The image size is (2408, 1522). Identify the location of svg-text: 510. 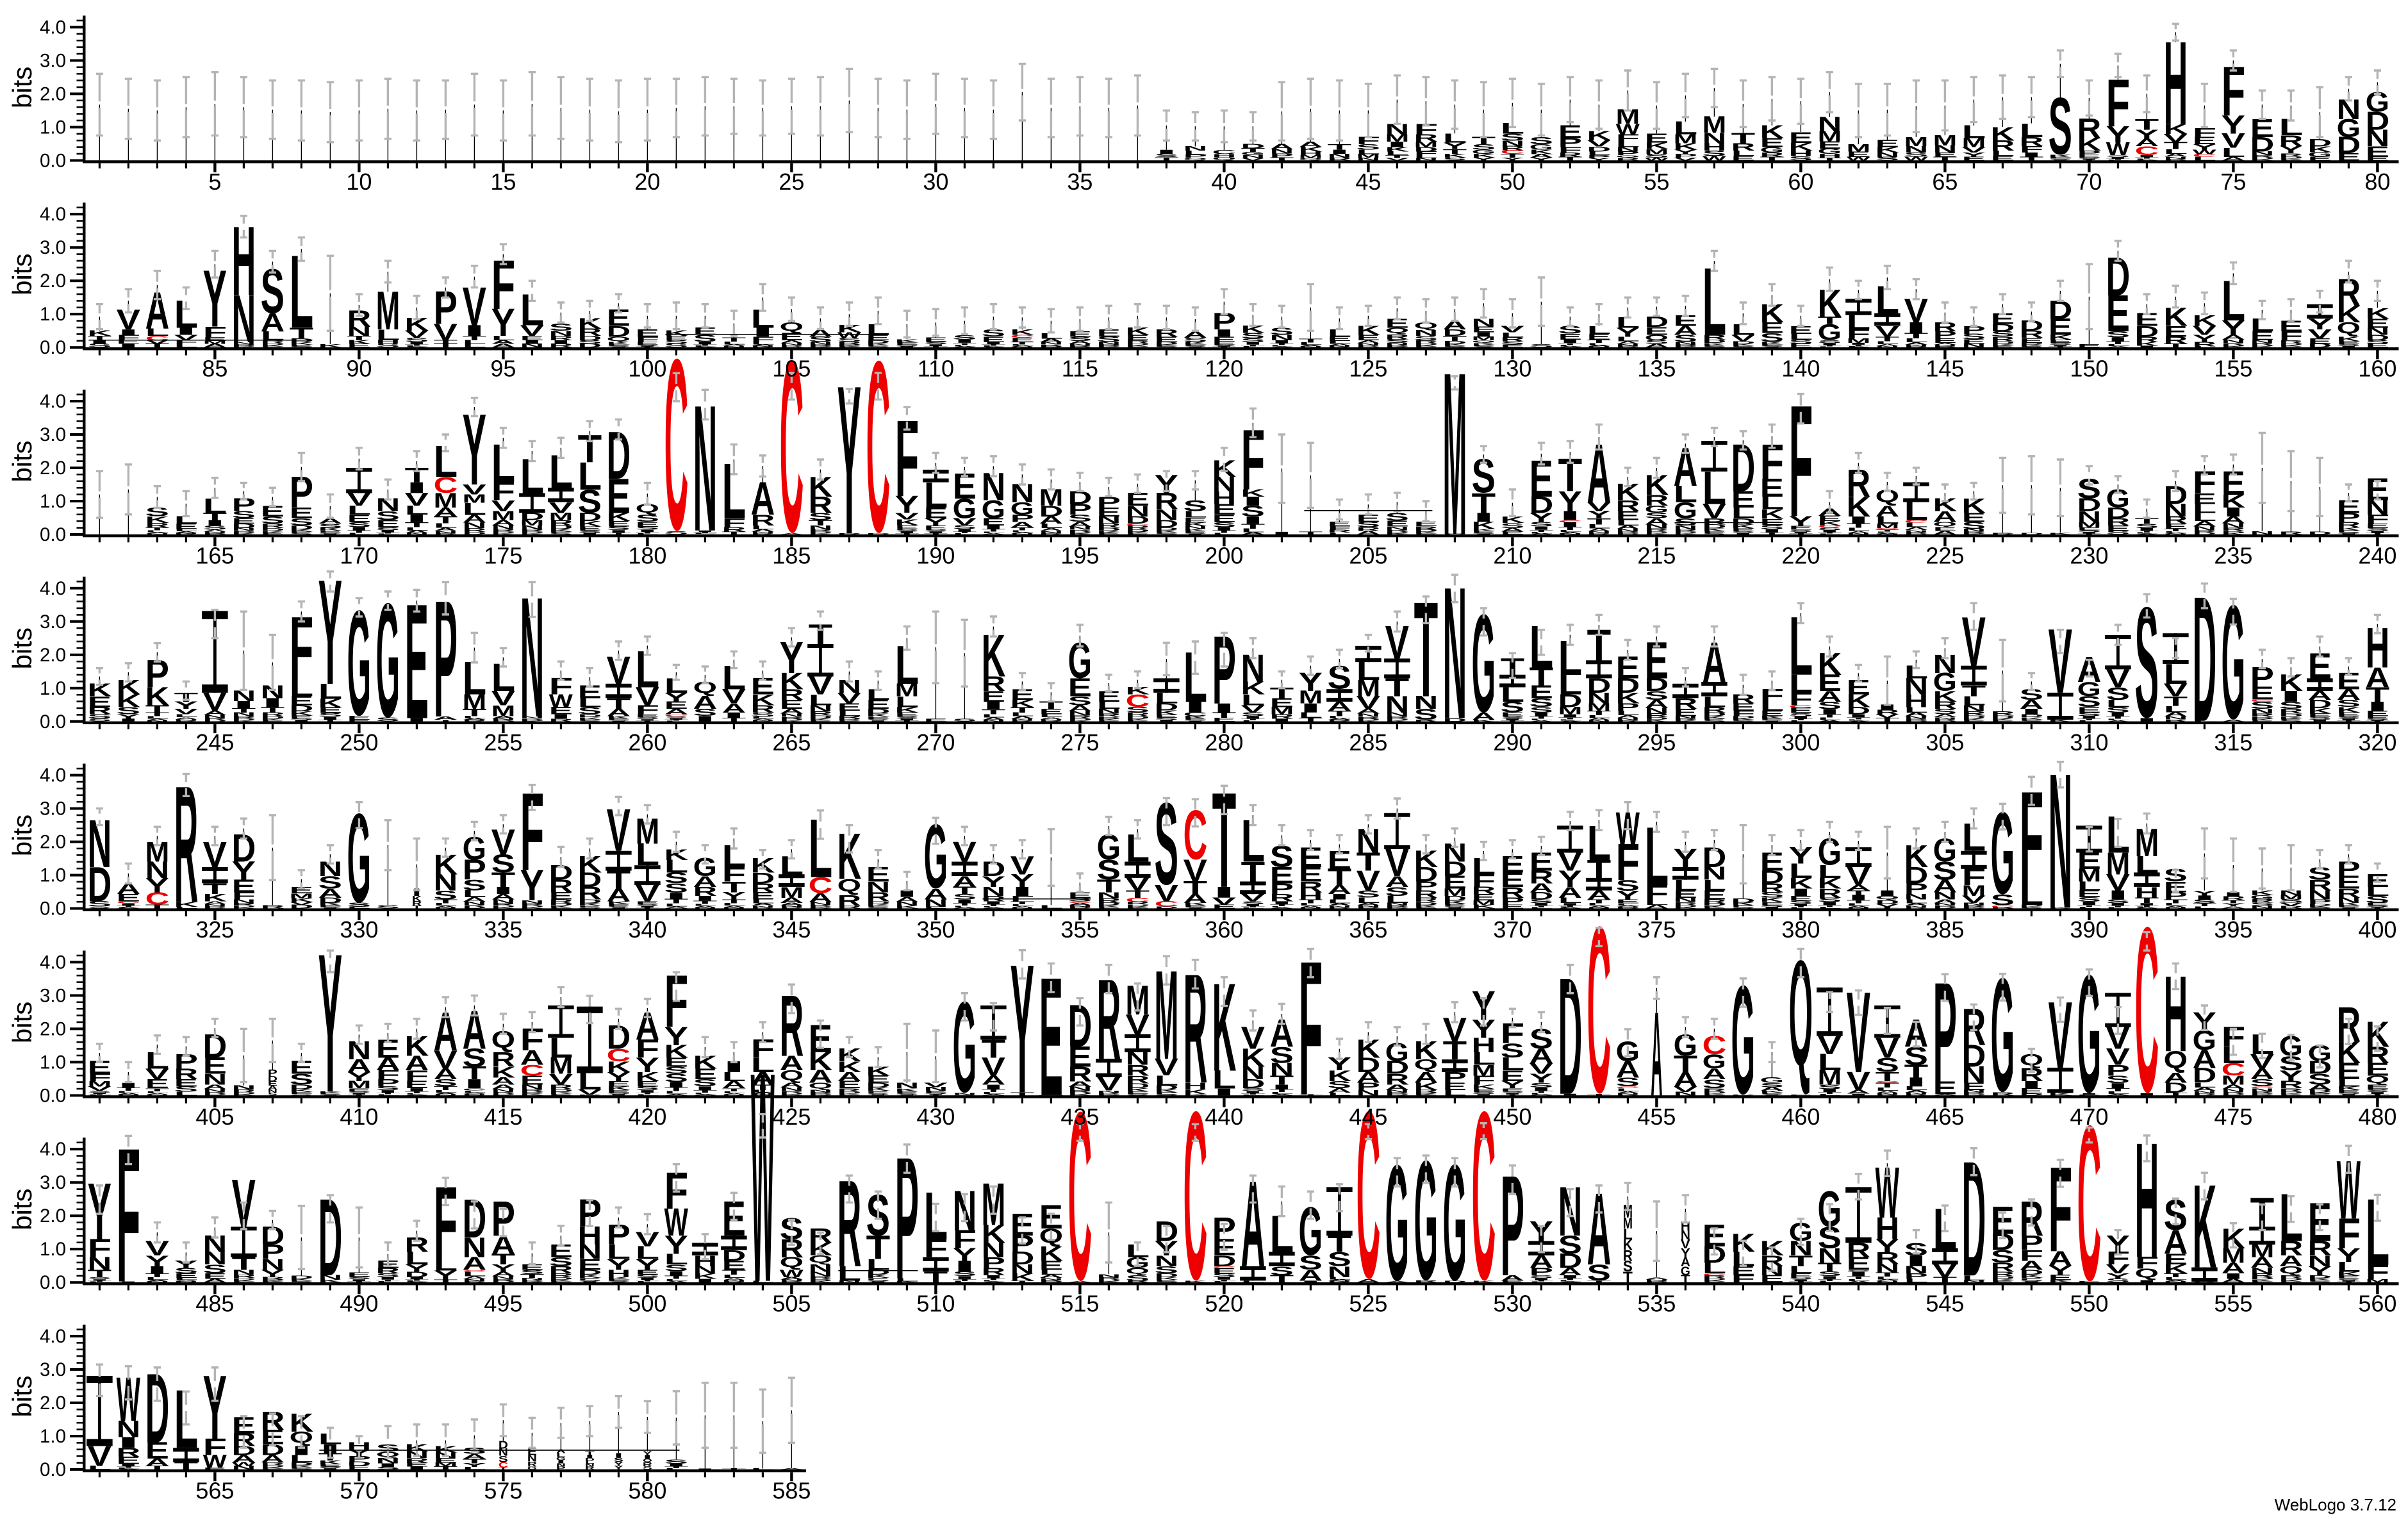
(935, 1304).